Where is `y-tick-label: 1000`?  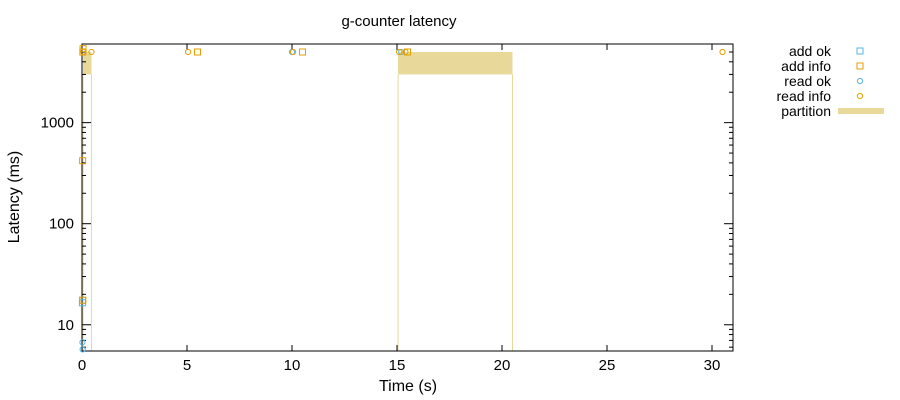
y-tick-label: 1000 is located at coordinates (57, 123).